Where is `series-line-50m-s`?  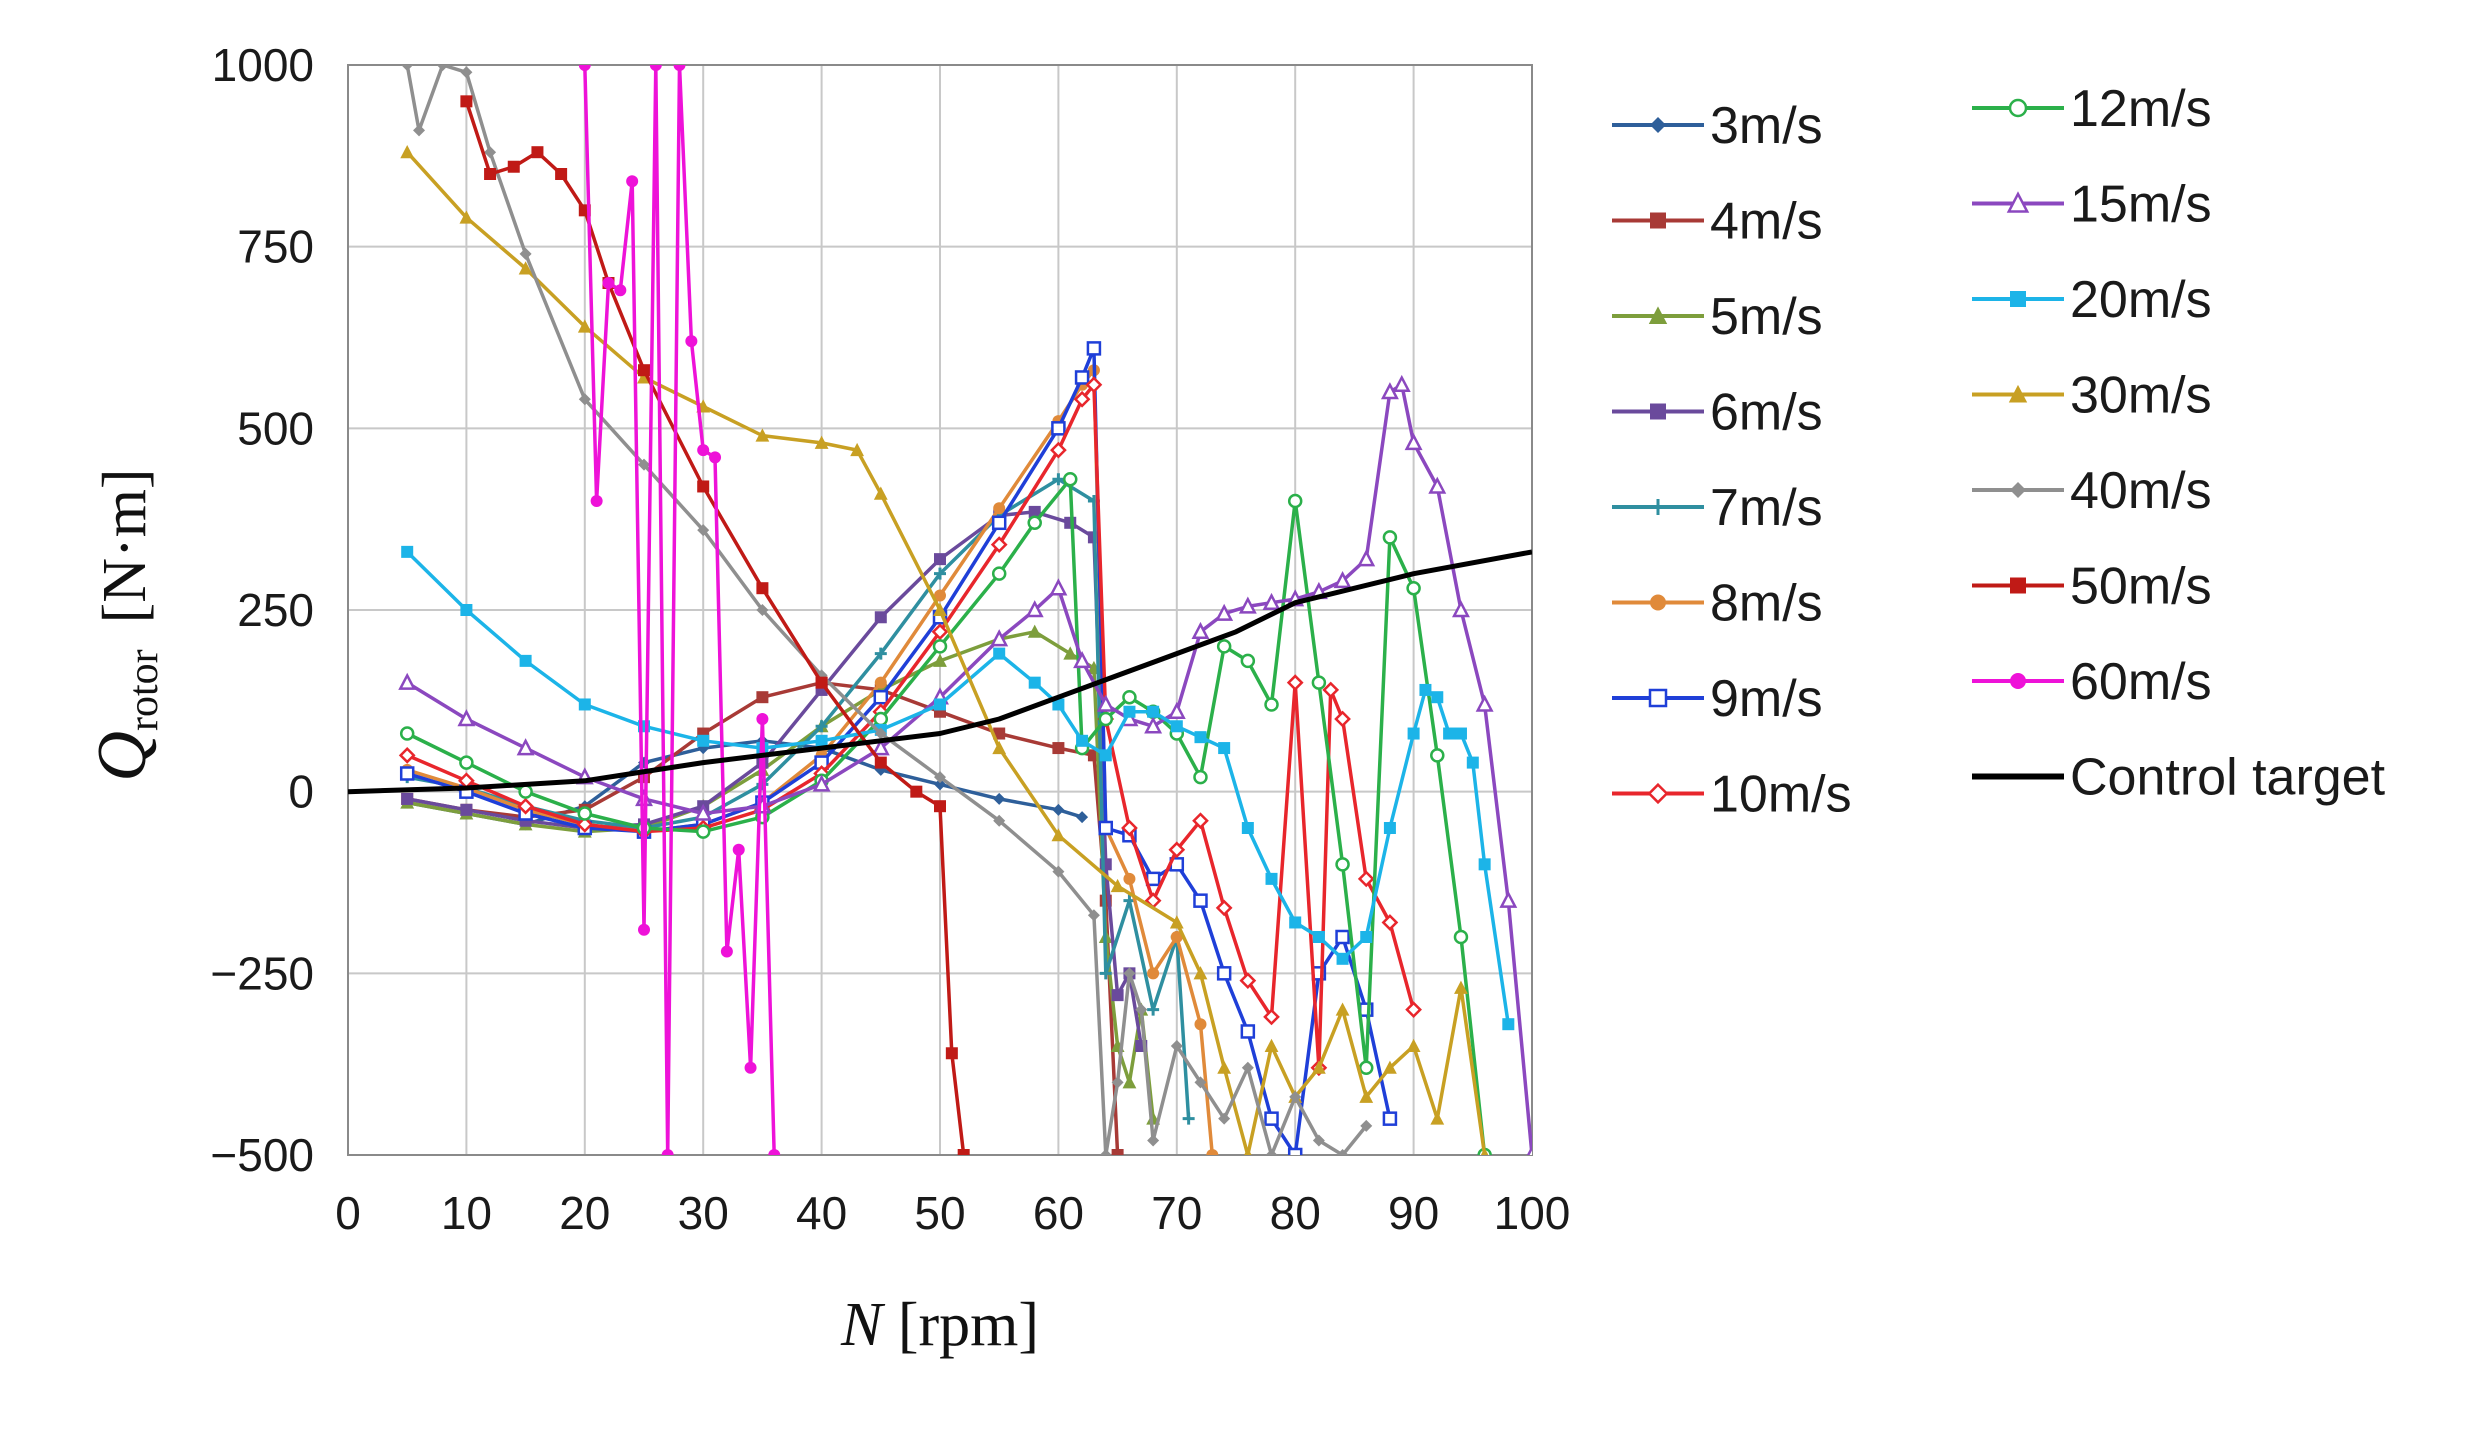 series-line-50m-s is located at coordinates (715, 627).